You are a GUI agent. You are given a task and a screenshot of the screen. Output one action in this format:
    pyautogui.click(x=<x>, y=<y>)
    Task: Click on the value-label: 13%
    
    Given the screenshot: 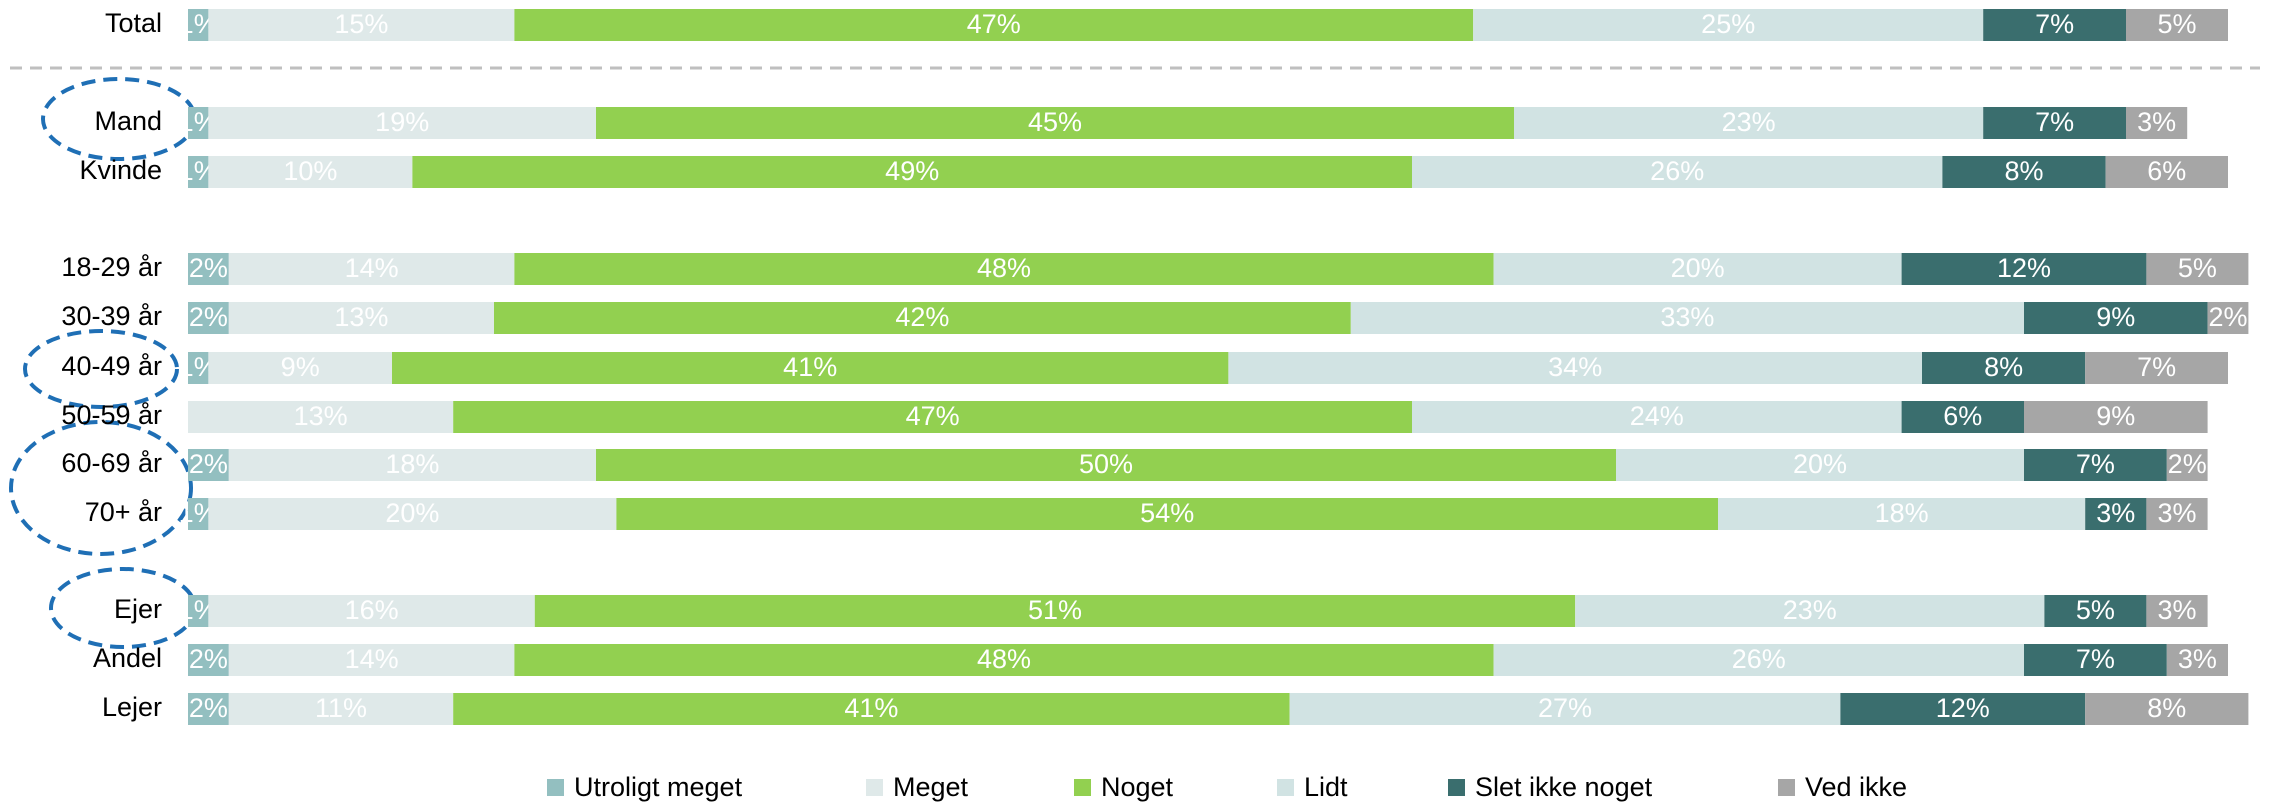 What is the action you would take?
    pyautogui.click(x=321, y=416)
    